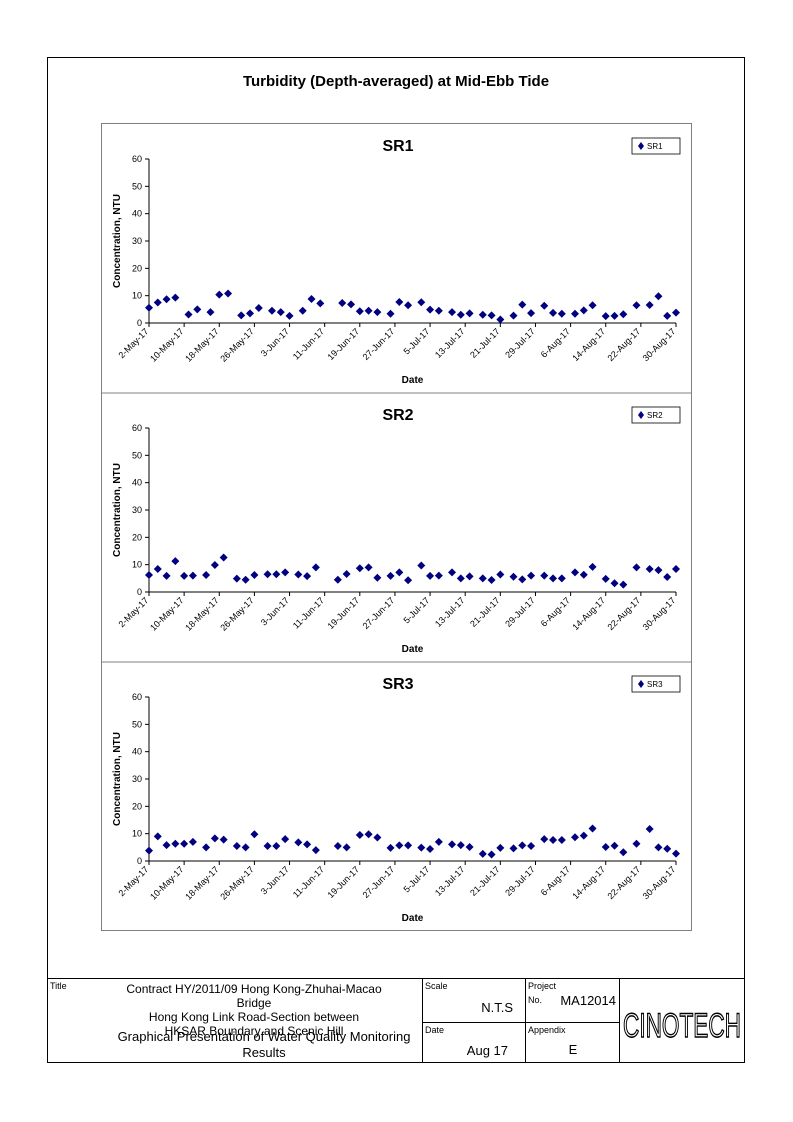  I want to click on project-cell: Project No. MA12014, so click(573, 1001).